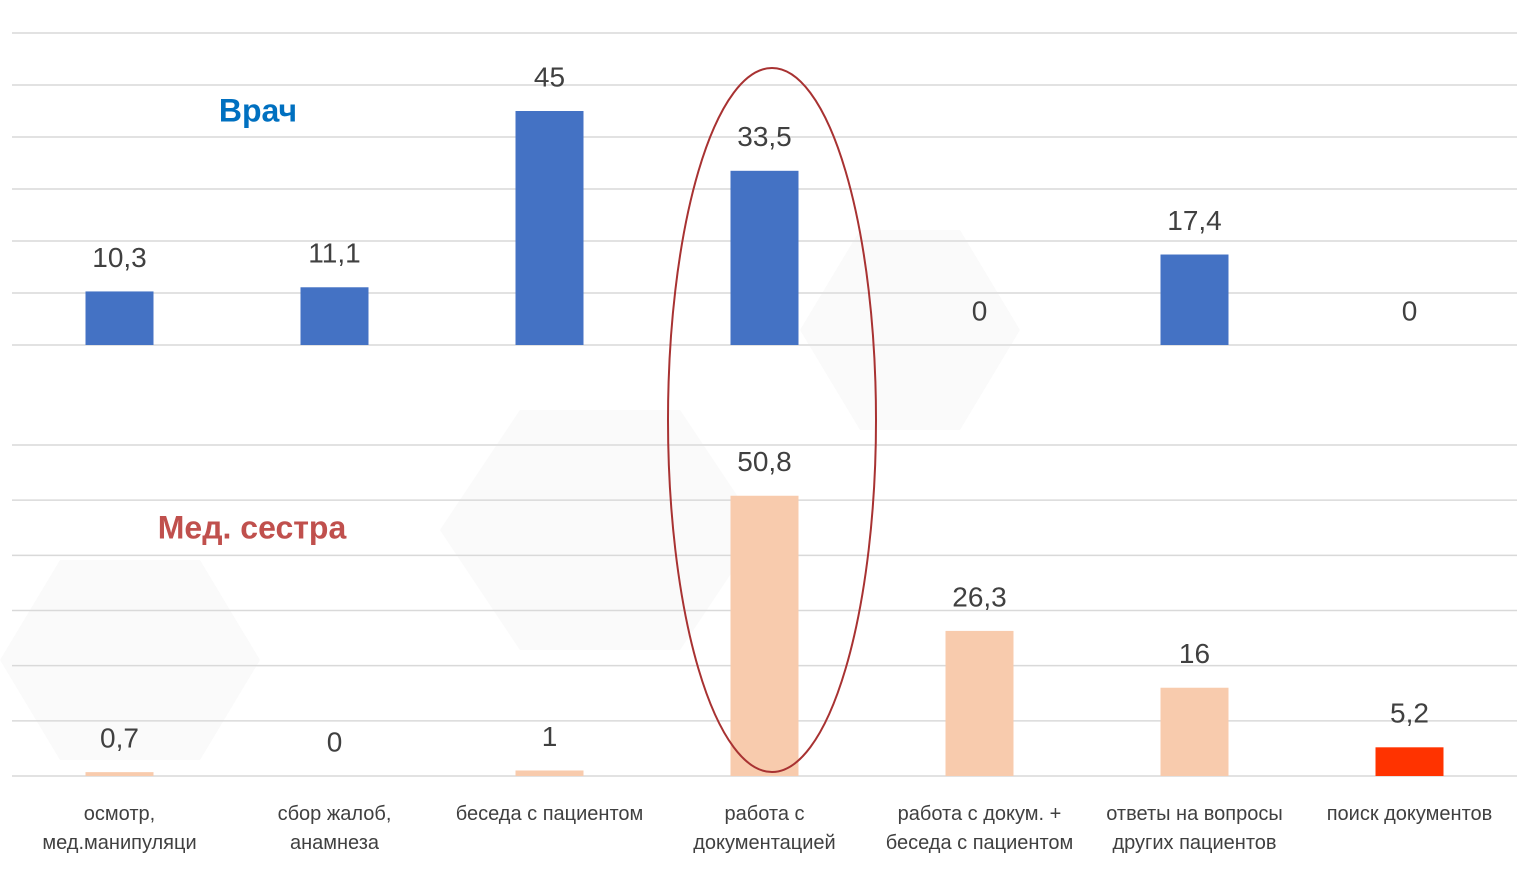  What do you see at coordinates (334, 253) in the screenshot?
I see `data-label: 11,1` at bounding box center [334, 253].